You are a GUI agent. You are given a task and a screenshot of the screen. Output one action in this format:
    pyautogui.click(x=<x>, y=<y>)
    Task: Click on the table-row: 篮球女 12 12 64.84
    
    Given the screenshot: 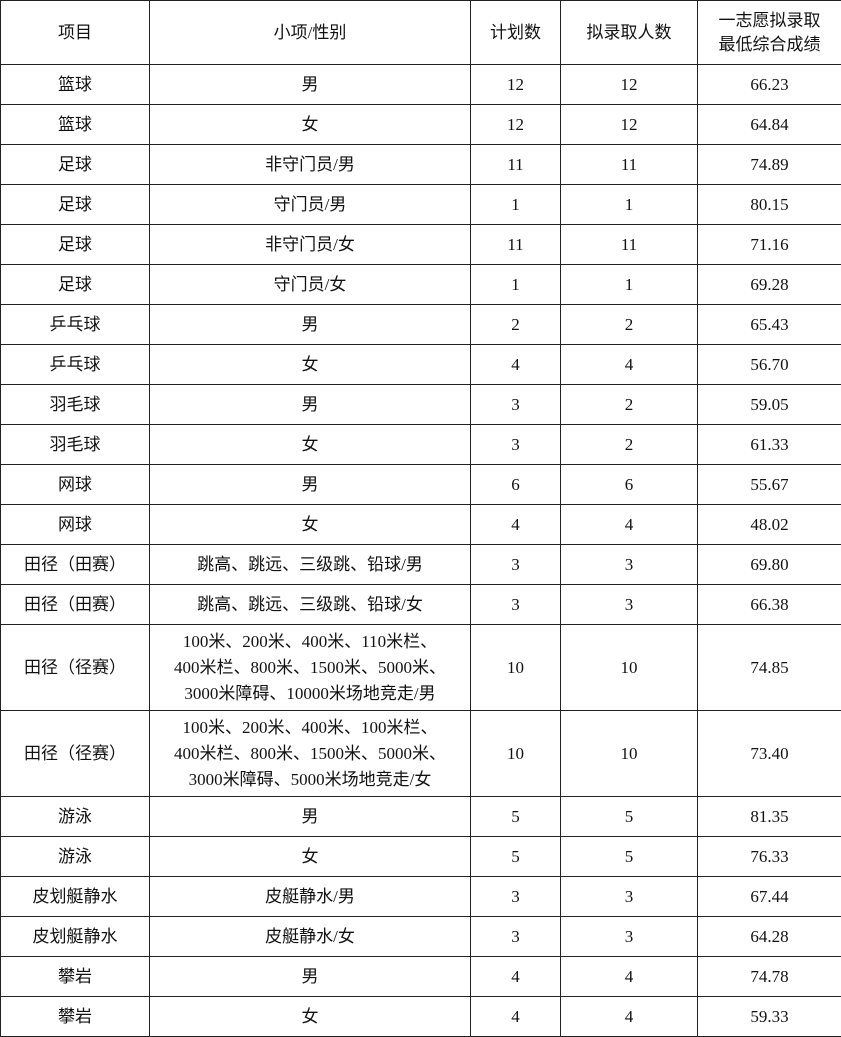 What is the action you would take?
    pyautogui.click(x=420, y=124)
    